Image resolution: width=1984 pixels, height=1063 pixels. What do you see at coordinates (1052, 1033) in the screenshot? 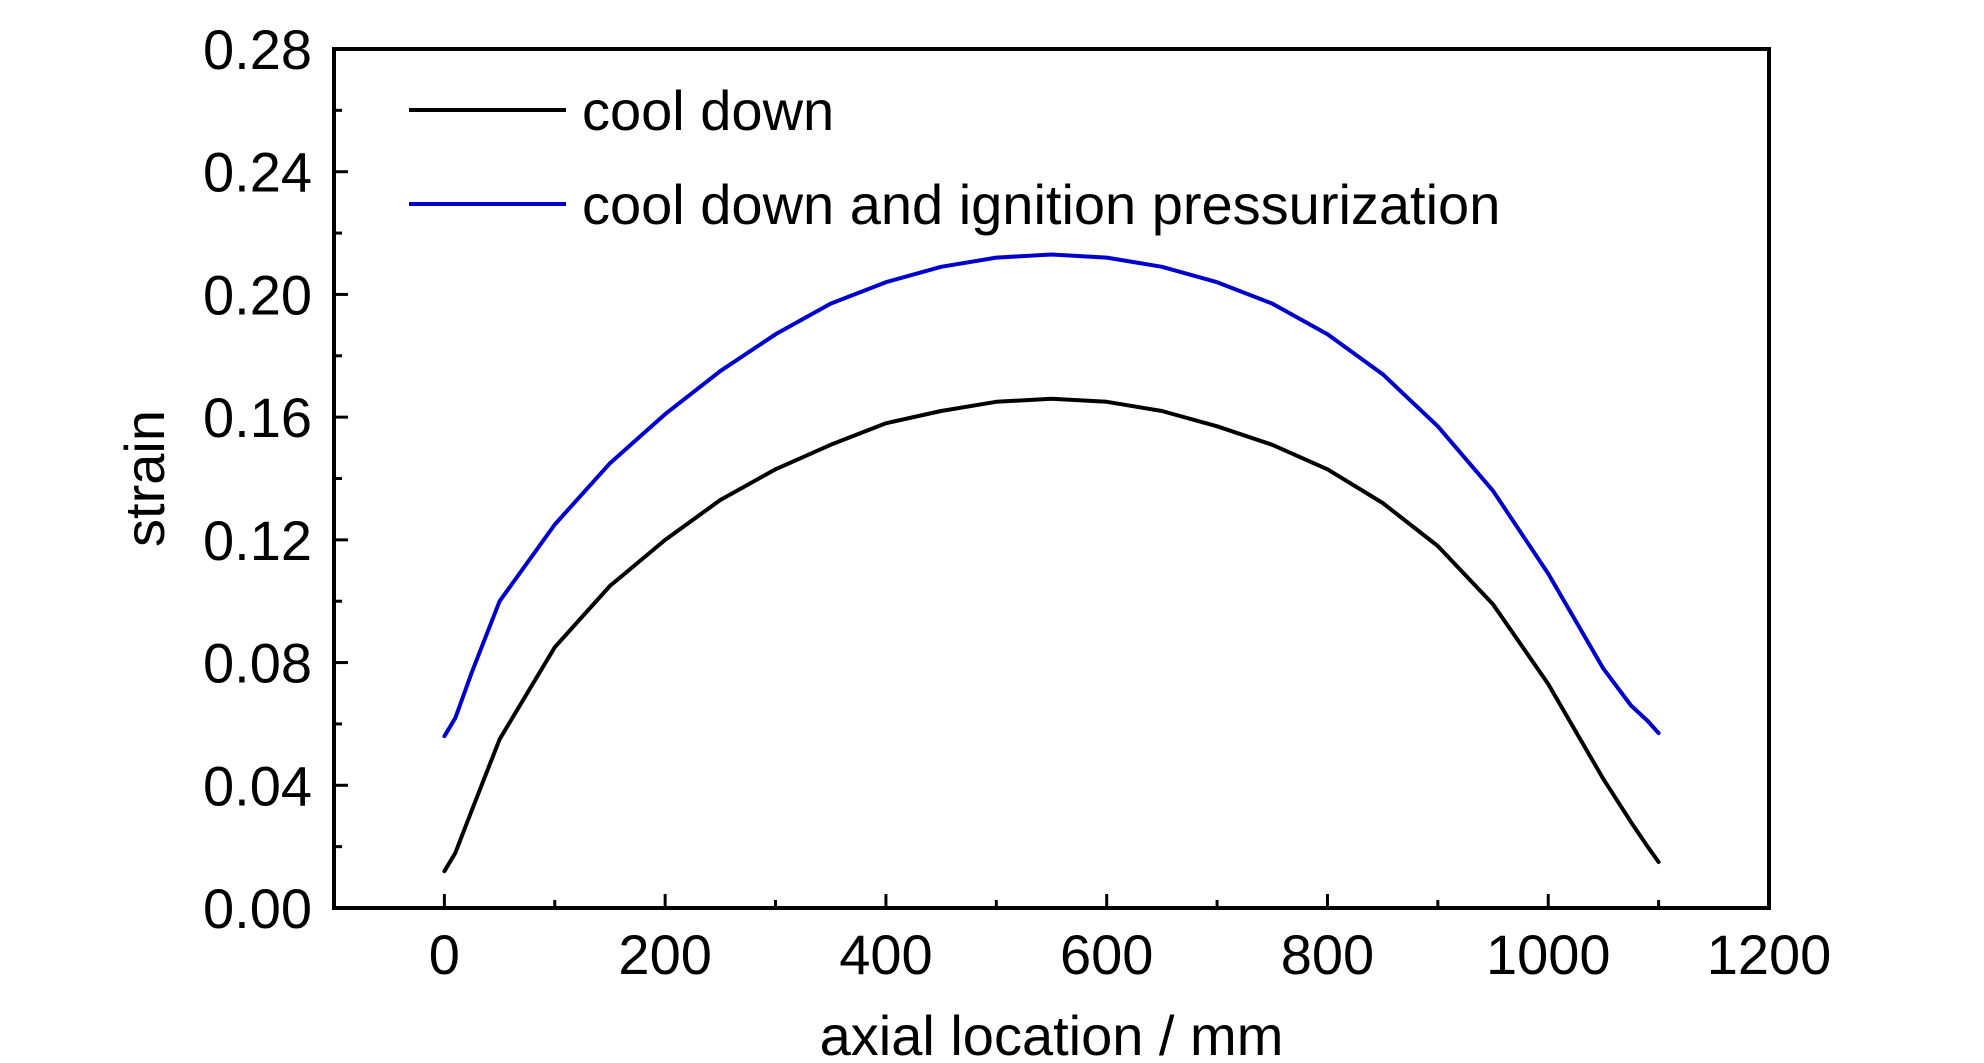
I see `x-axis-title: axial location / mm` at bounding box center [1052, 1033].